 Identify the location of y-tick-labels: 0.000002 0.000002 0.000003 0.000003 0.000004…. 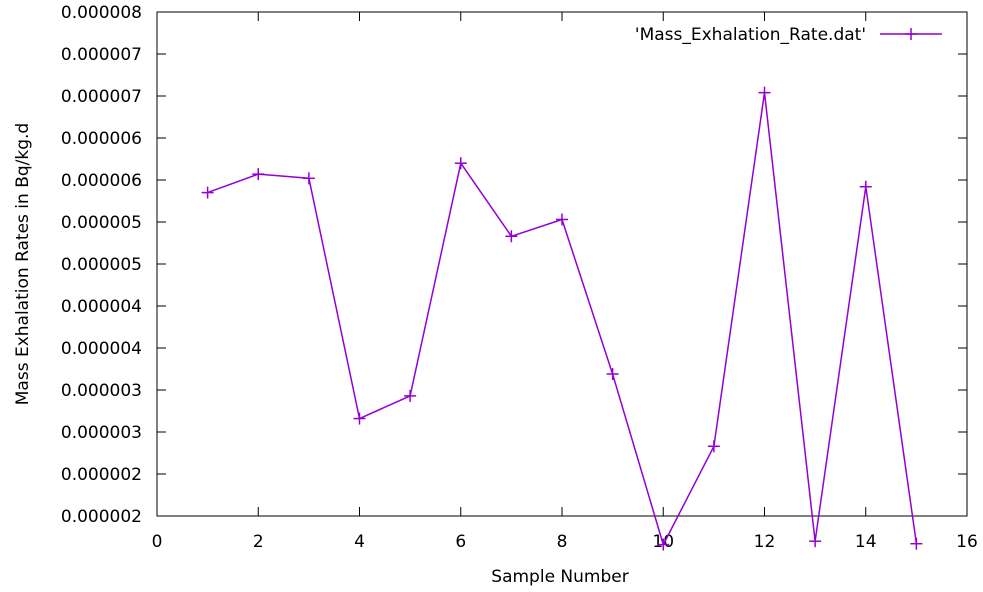
(101, 265).